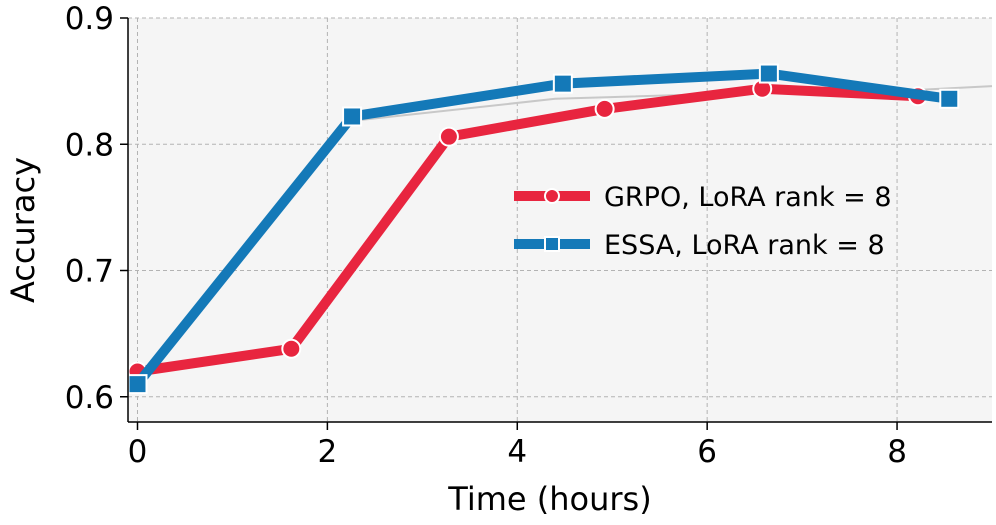 This screenshot has height=525, width=996. What do you see at coordinates (517, 452) in the screenshot?
I see `x-tick-label-2: 4` at bounding box center [517, 452].